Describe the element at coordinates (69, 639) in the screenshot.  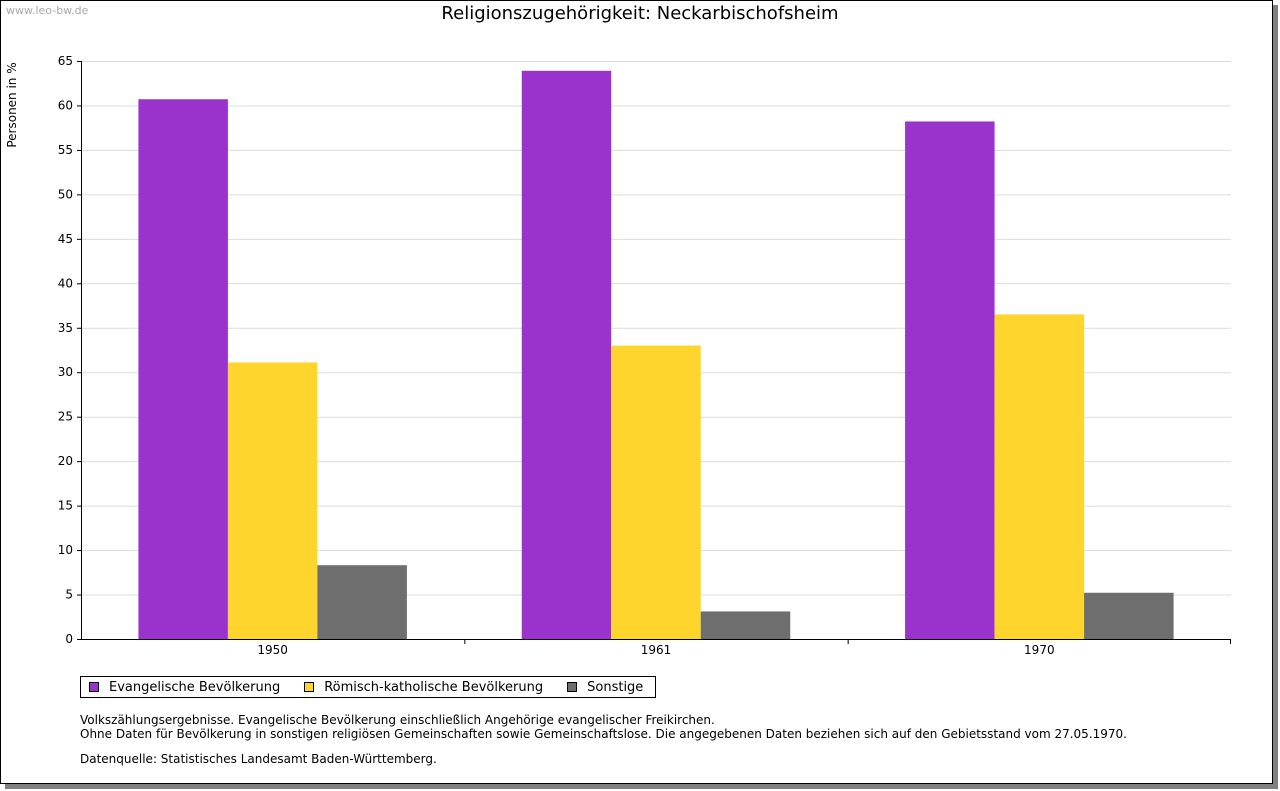
I see `y-tick-label: 0` at that location.